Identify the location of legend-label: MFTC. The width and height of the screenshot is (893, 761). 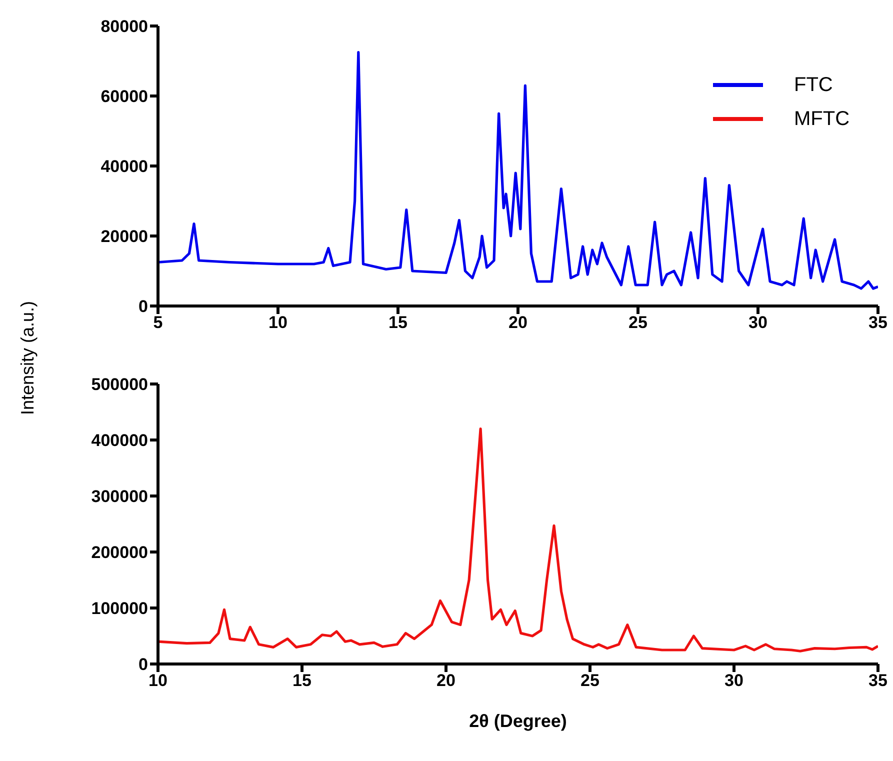
(822, 119).